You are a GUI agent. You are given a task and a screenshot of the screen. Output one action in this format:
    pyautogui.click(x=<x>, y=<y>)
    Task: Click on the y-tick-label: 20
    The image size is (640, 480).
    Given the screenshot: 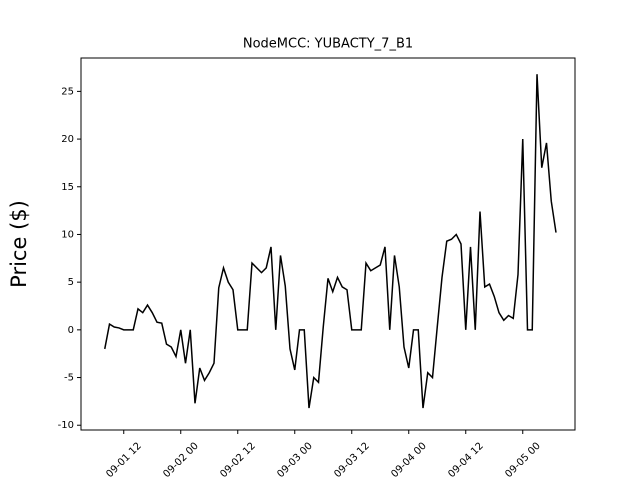 What is the action you would take?
    pyautogui.click(x=67, y=139)
    